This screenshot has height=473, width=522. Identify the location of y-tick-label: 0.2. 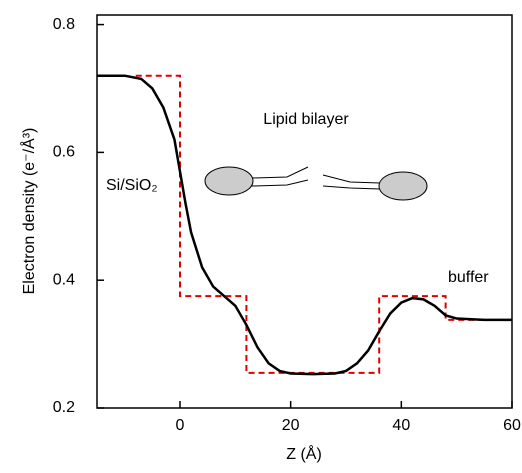
(64, 407).